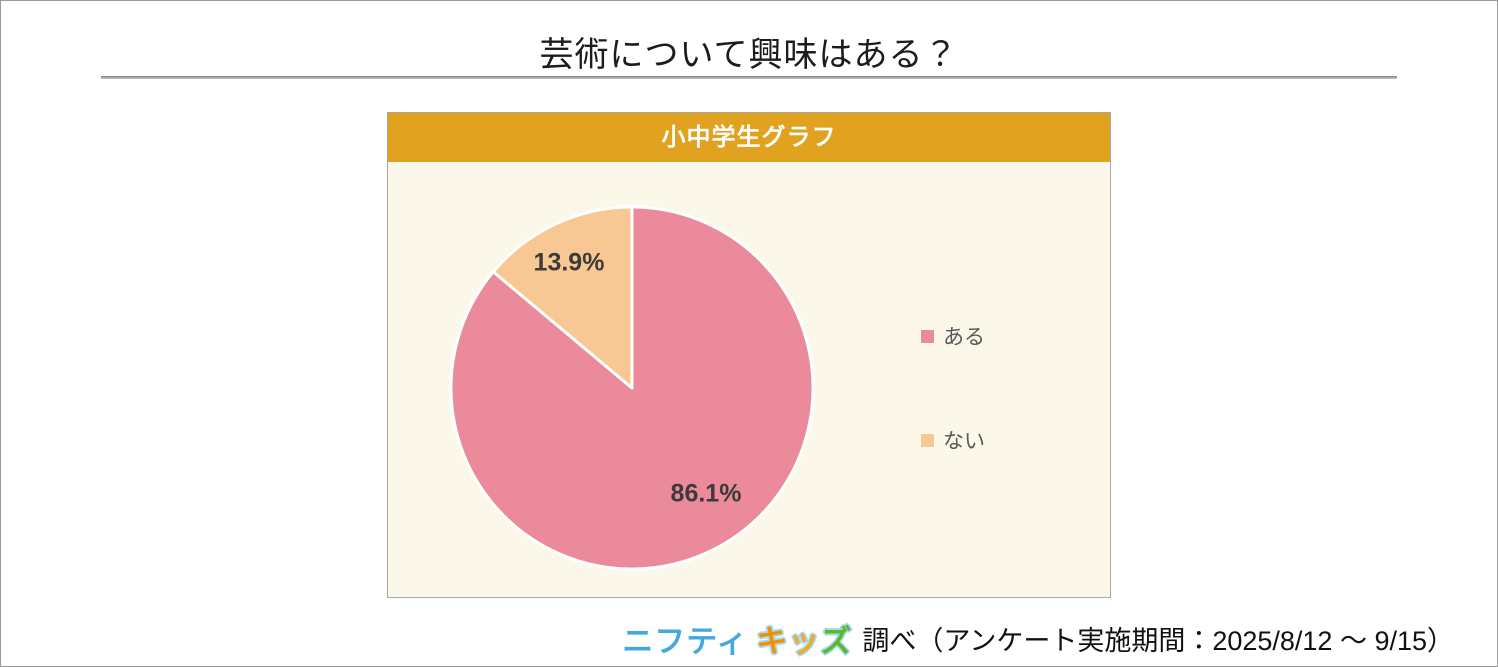 This screenshot has height=667, width=1498. I want to click on legend-item-nai: ない, so click(953, 440).